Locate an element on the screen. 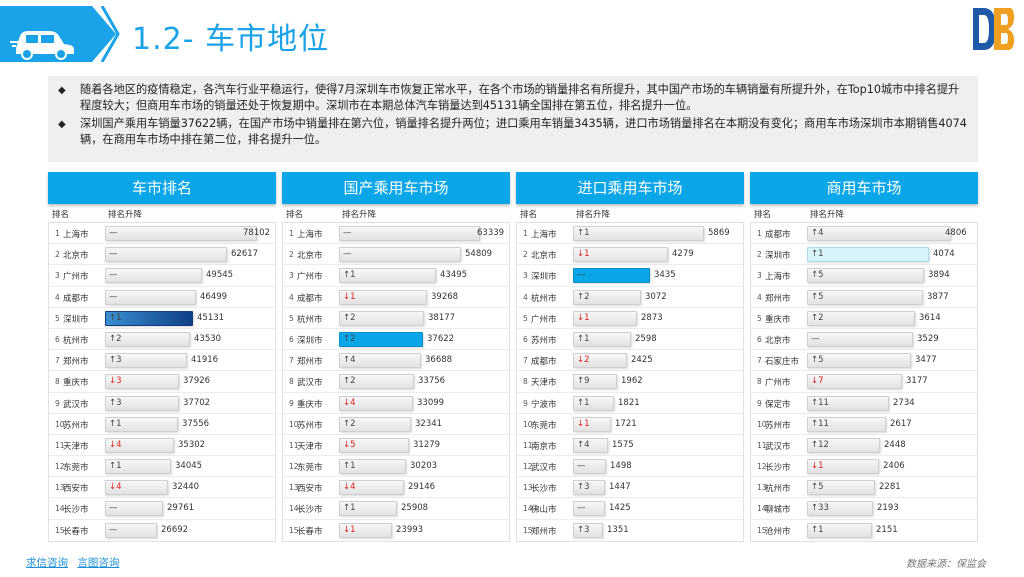 This screenshot has height=577, width=1024. table-row: 8 天津市 ↑9 1962 is located at coordinates (630, 382).